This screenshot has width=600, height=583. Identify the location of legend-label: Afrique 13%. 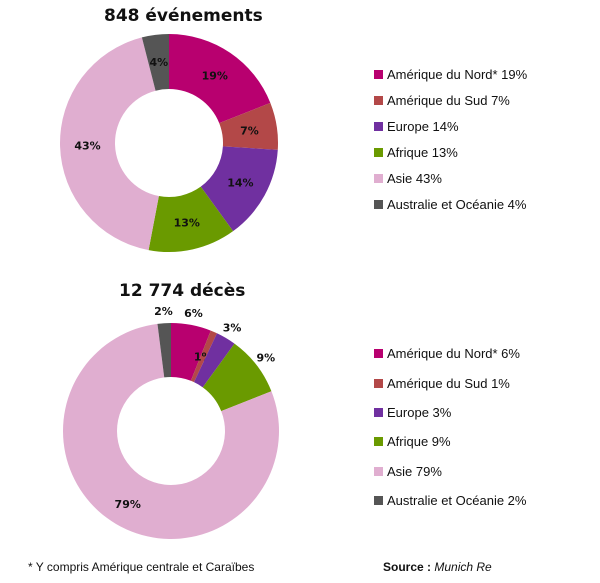
(422, 152).